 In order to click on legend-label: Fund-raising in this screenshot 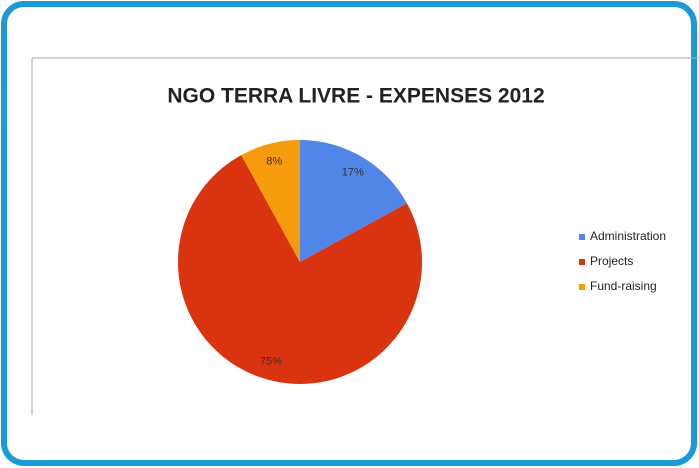, I will do `click(623, 286)`.